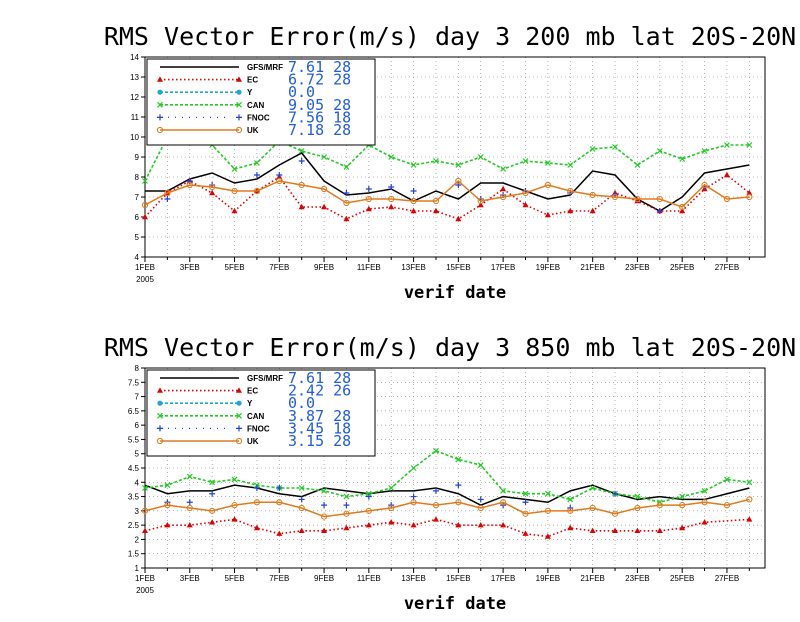  Describe the element at coordinates (319, 105) in the screenshot. I see `legend-stat: 9.05 28` at that location.